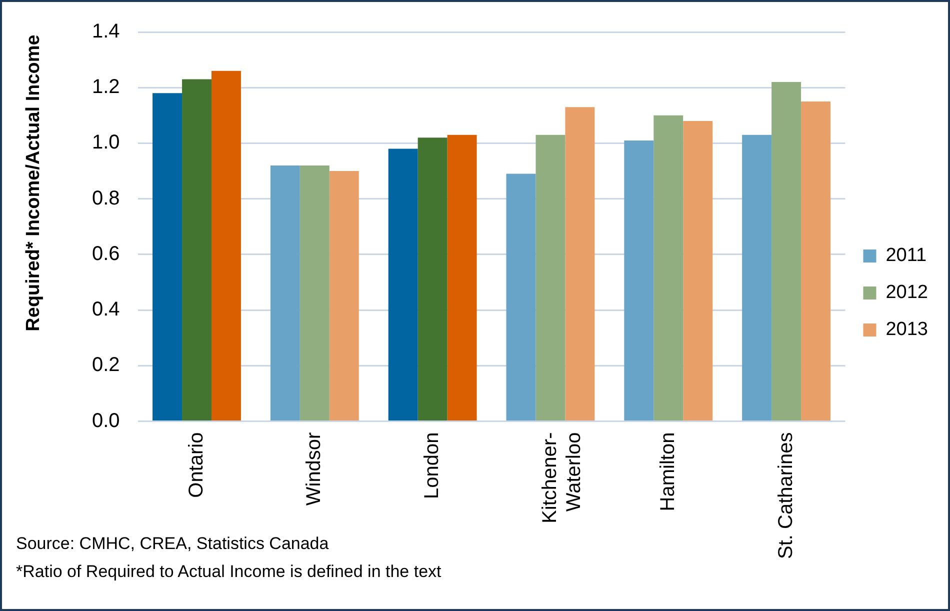 The width and height of the screenshot is (950, 611). I want to click on y-tick-label: 0.0, so click(106, 421).